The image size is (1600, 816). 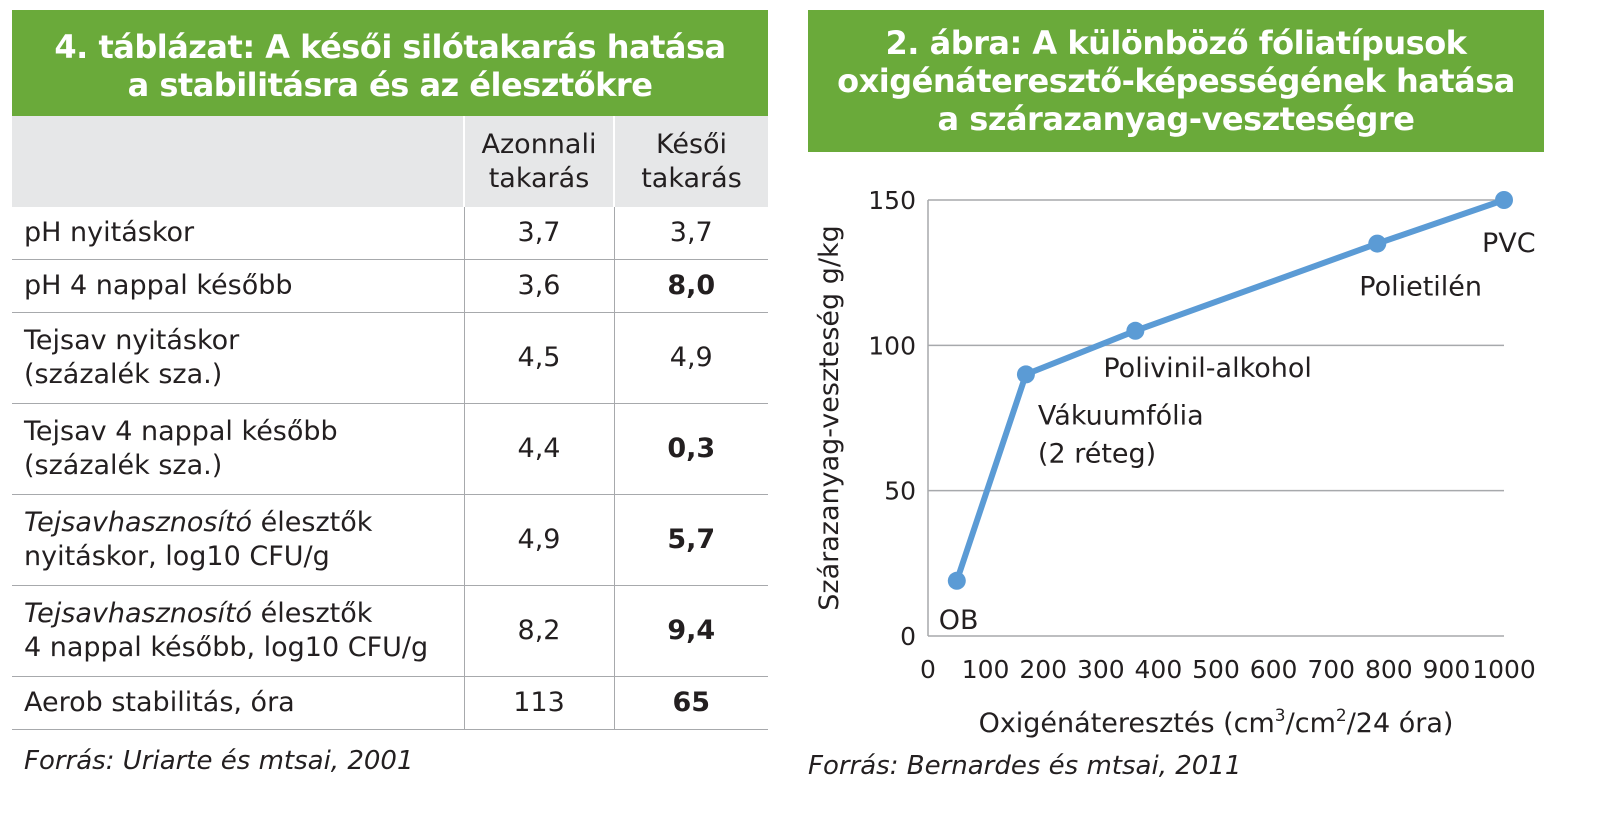 I want to click on grid-lines, so click(x=1216, y=345).